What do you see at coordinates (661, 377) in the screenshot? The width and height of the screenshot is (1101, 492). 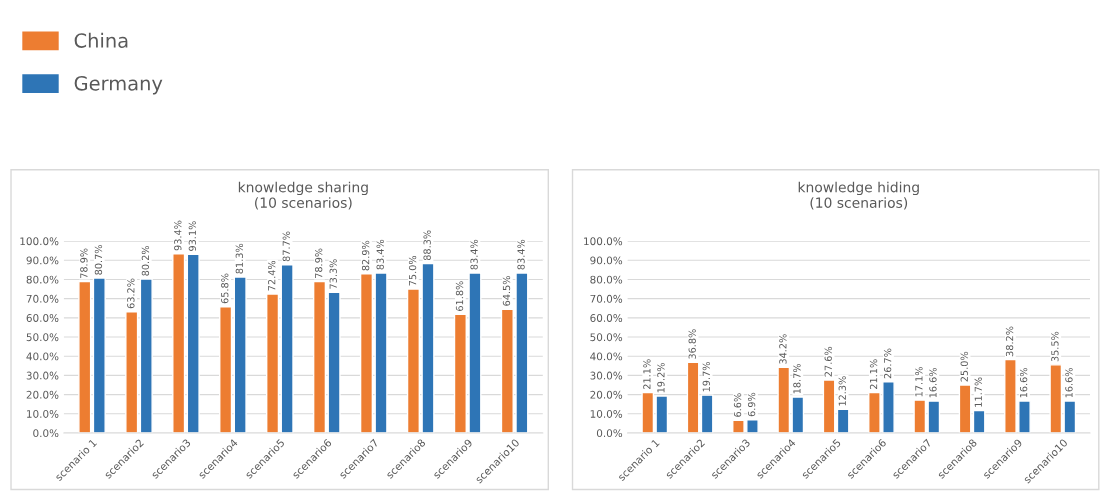 I see `data-label: 19.2%` at bounding box center [661, 377].